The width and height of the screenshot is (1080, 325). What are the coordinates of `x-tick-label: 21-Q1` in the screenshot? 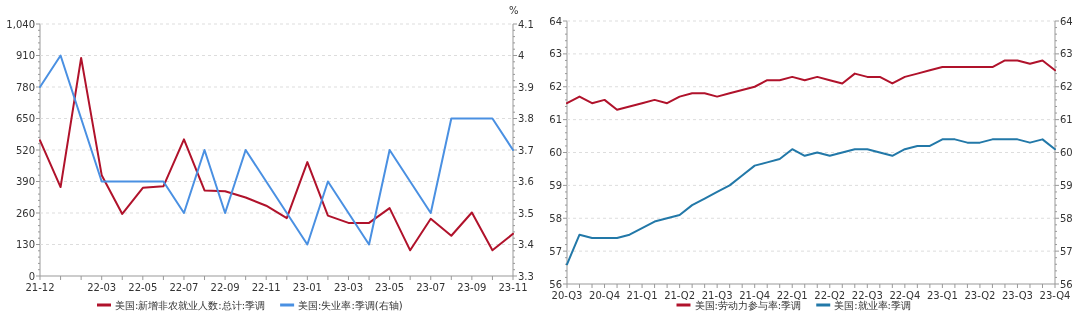 It's located at (642, 295).